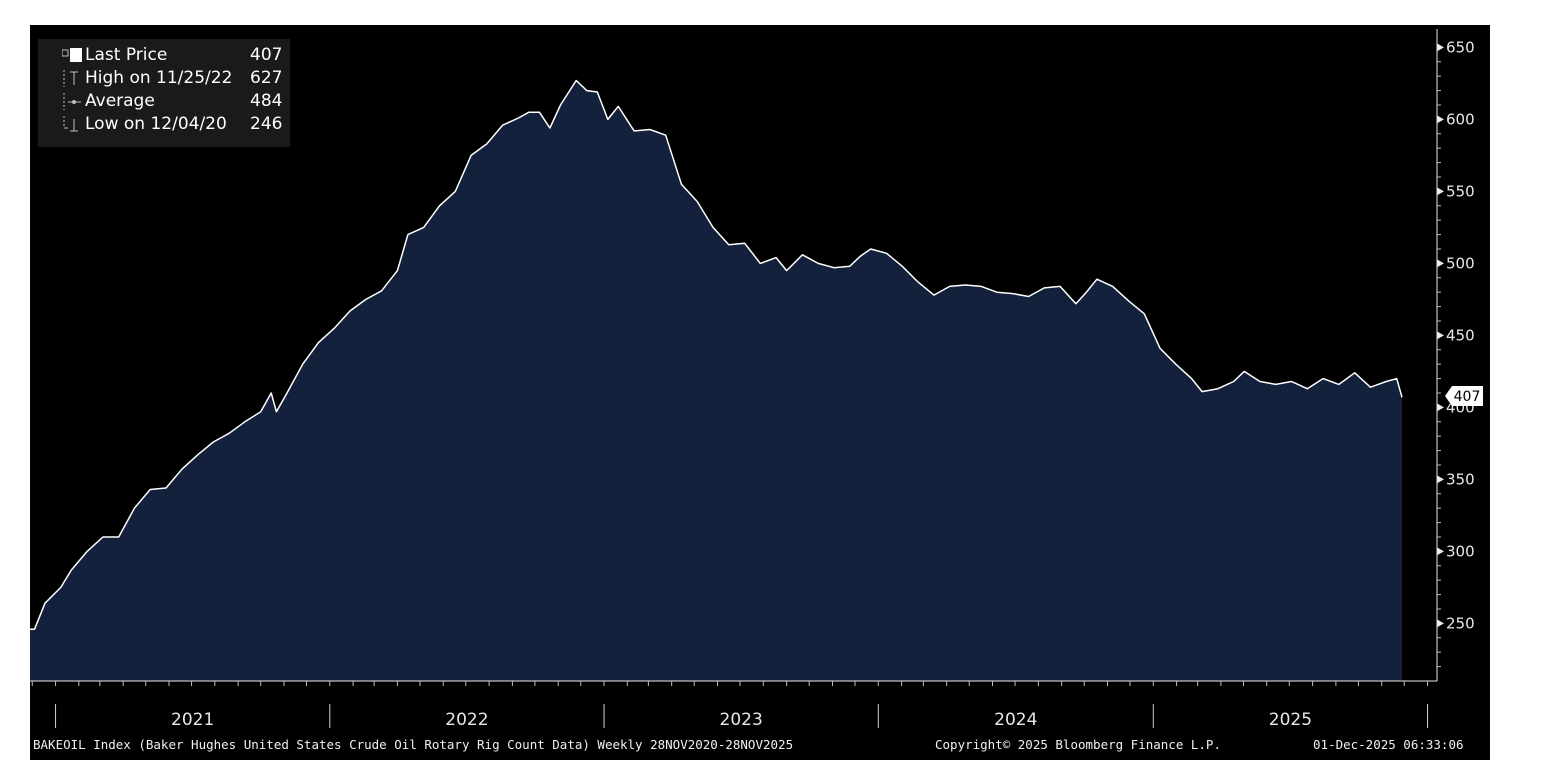 The width and height of the screenshot is (1542, 774). I want to click on legend-item-low: Low on 12/04/20 246, so click(164, 125).